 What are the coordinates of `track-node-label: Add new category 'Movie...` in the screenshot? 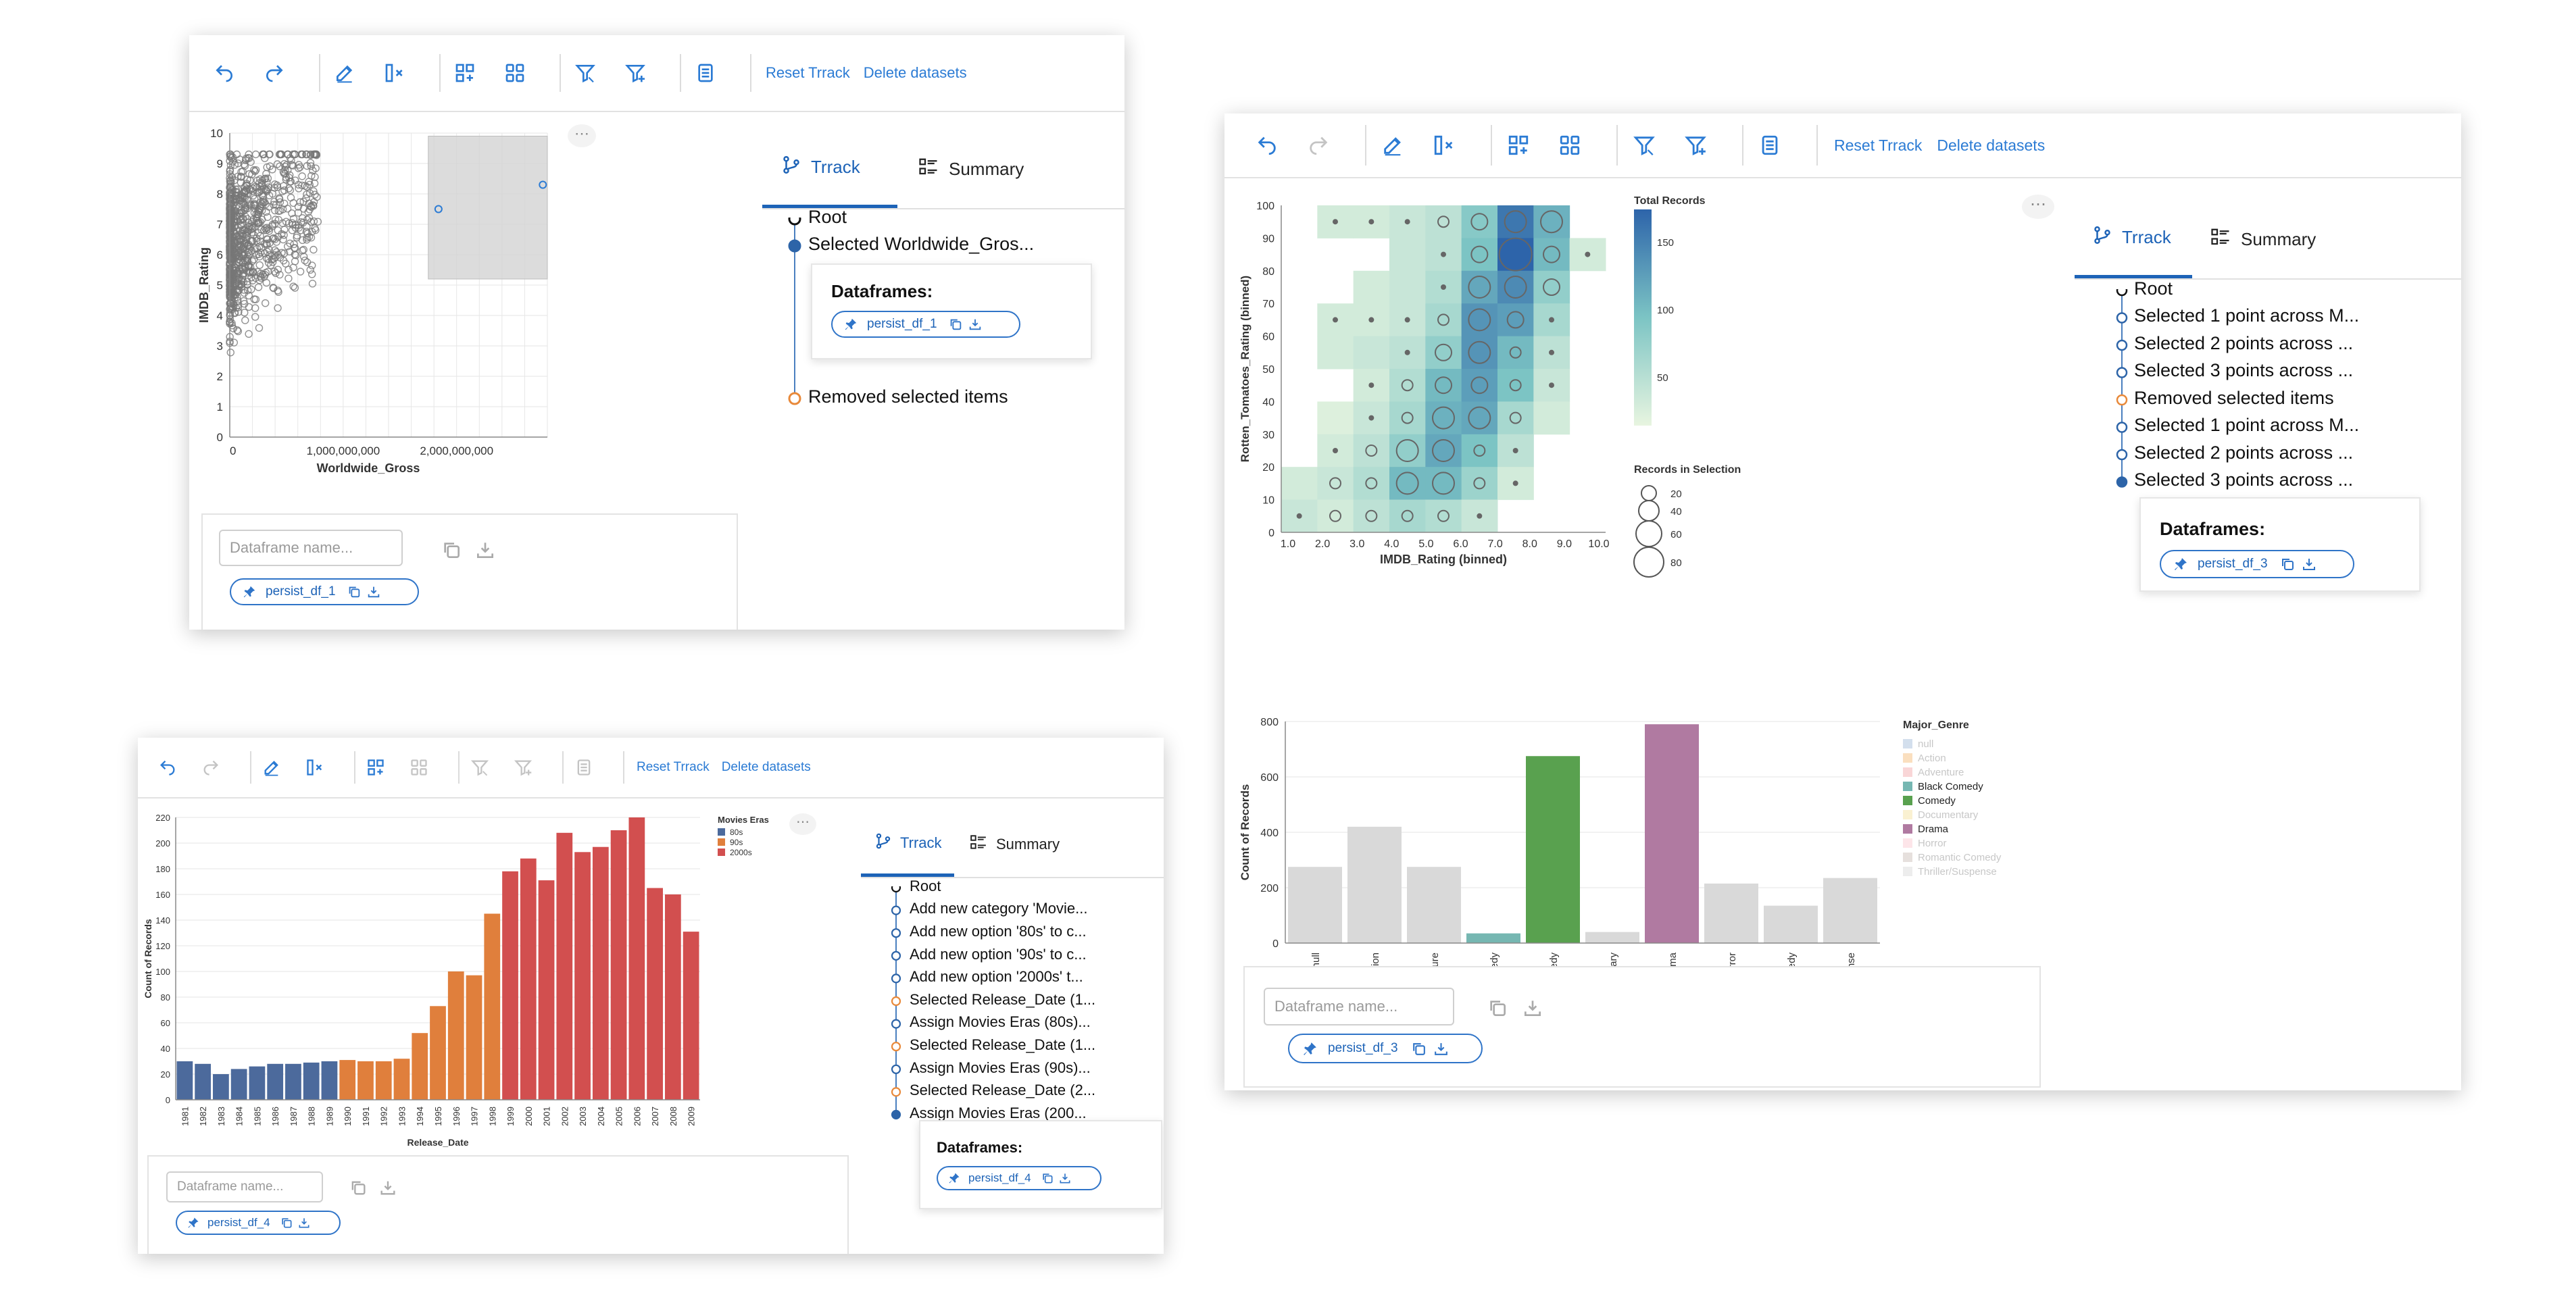 It's located at (999, 908).